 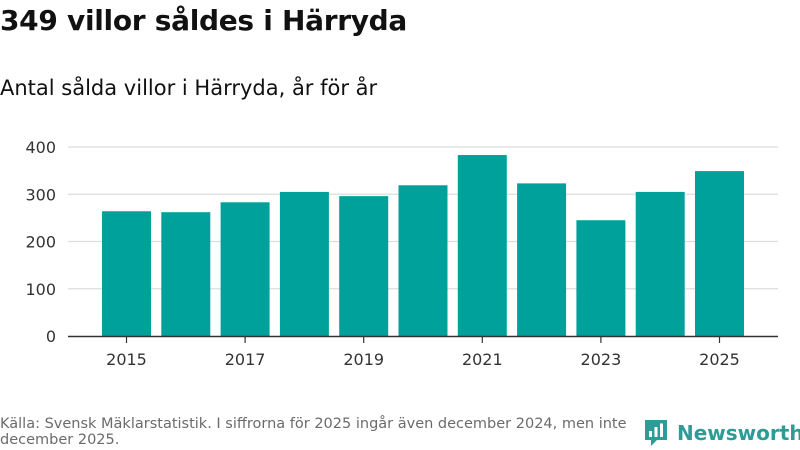 What do you see at coordinates (126, 273) in the screenshot?
I see `bar-2015` at bounding box center [126, 273].